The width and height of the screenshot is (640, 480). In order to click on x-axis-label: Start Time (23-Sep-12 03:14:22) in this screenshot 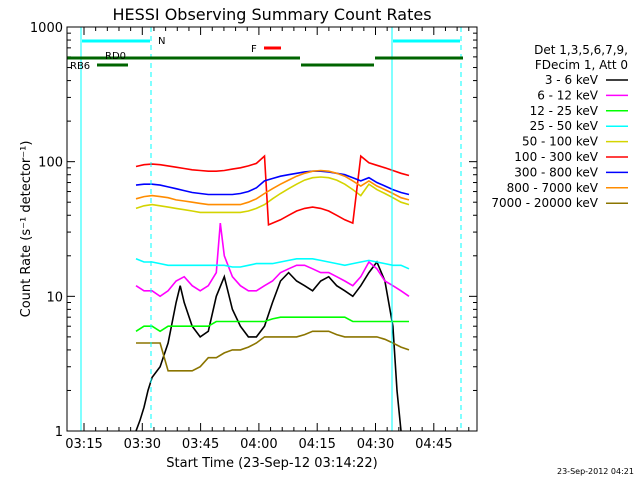, I will do `click(271, 463)`.